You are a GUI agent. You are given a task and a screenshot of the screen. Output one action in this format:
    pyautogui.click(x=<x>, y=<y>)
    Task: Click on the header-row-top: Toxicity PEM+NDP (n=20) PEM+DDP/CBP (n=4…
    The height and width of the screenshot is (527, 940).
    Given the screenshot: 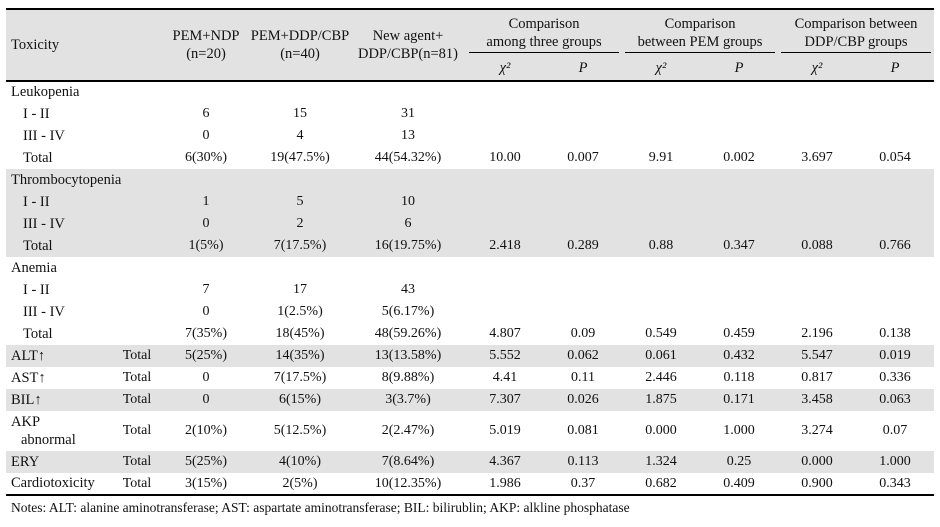 What is the action you would take?
    pyautogui.click(x=470, y=45)
    